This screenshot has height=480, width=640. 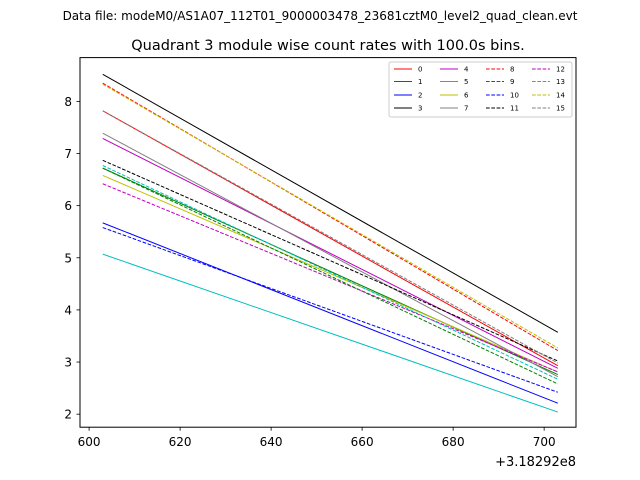 I want to click on legend-label-0: 0, so click(x=420, y=70).